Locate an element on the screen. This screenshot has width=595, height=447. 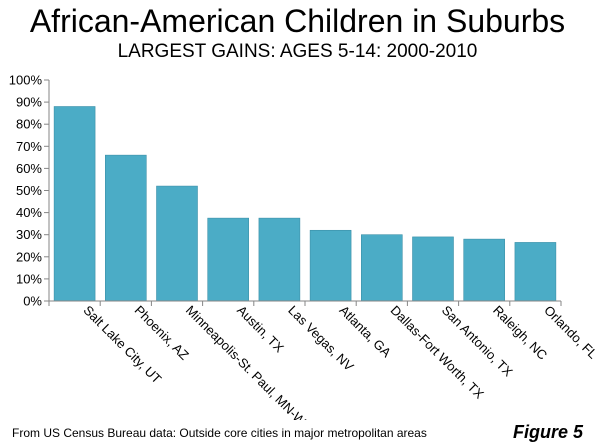
chart-title: African-American Children in Suburbs is located at coordinates (297, 21).